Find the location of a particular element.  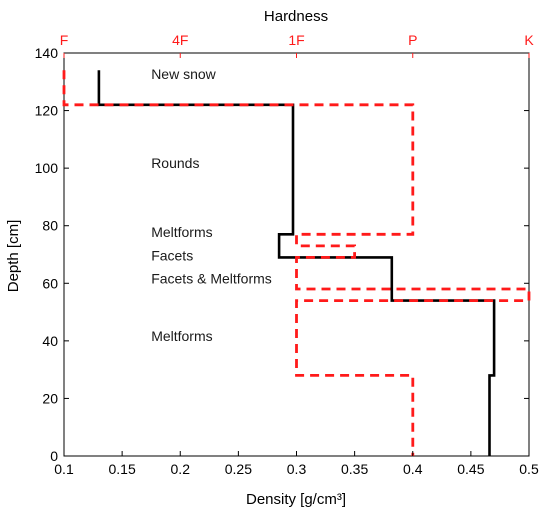

x-tick-label: 0.45 is located at coordinates (470, 469).